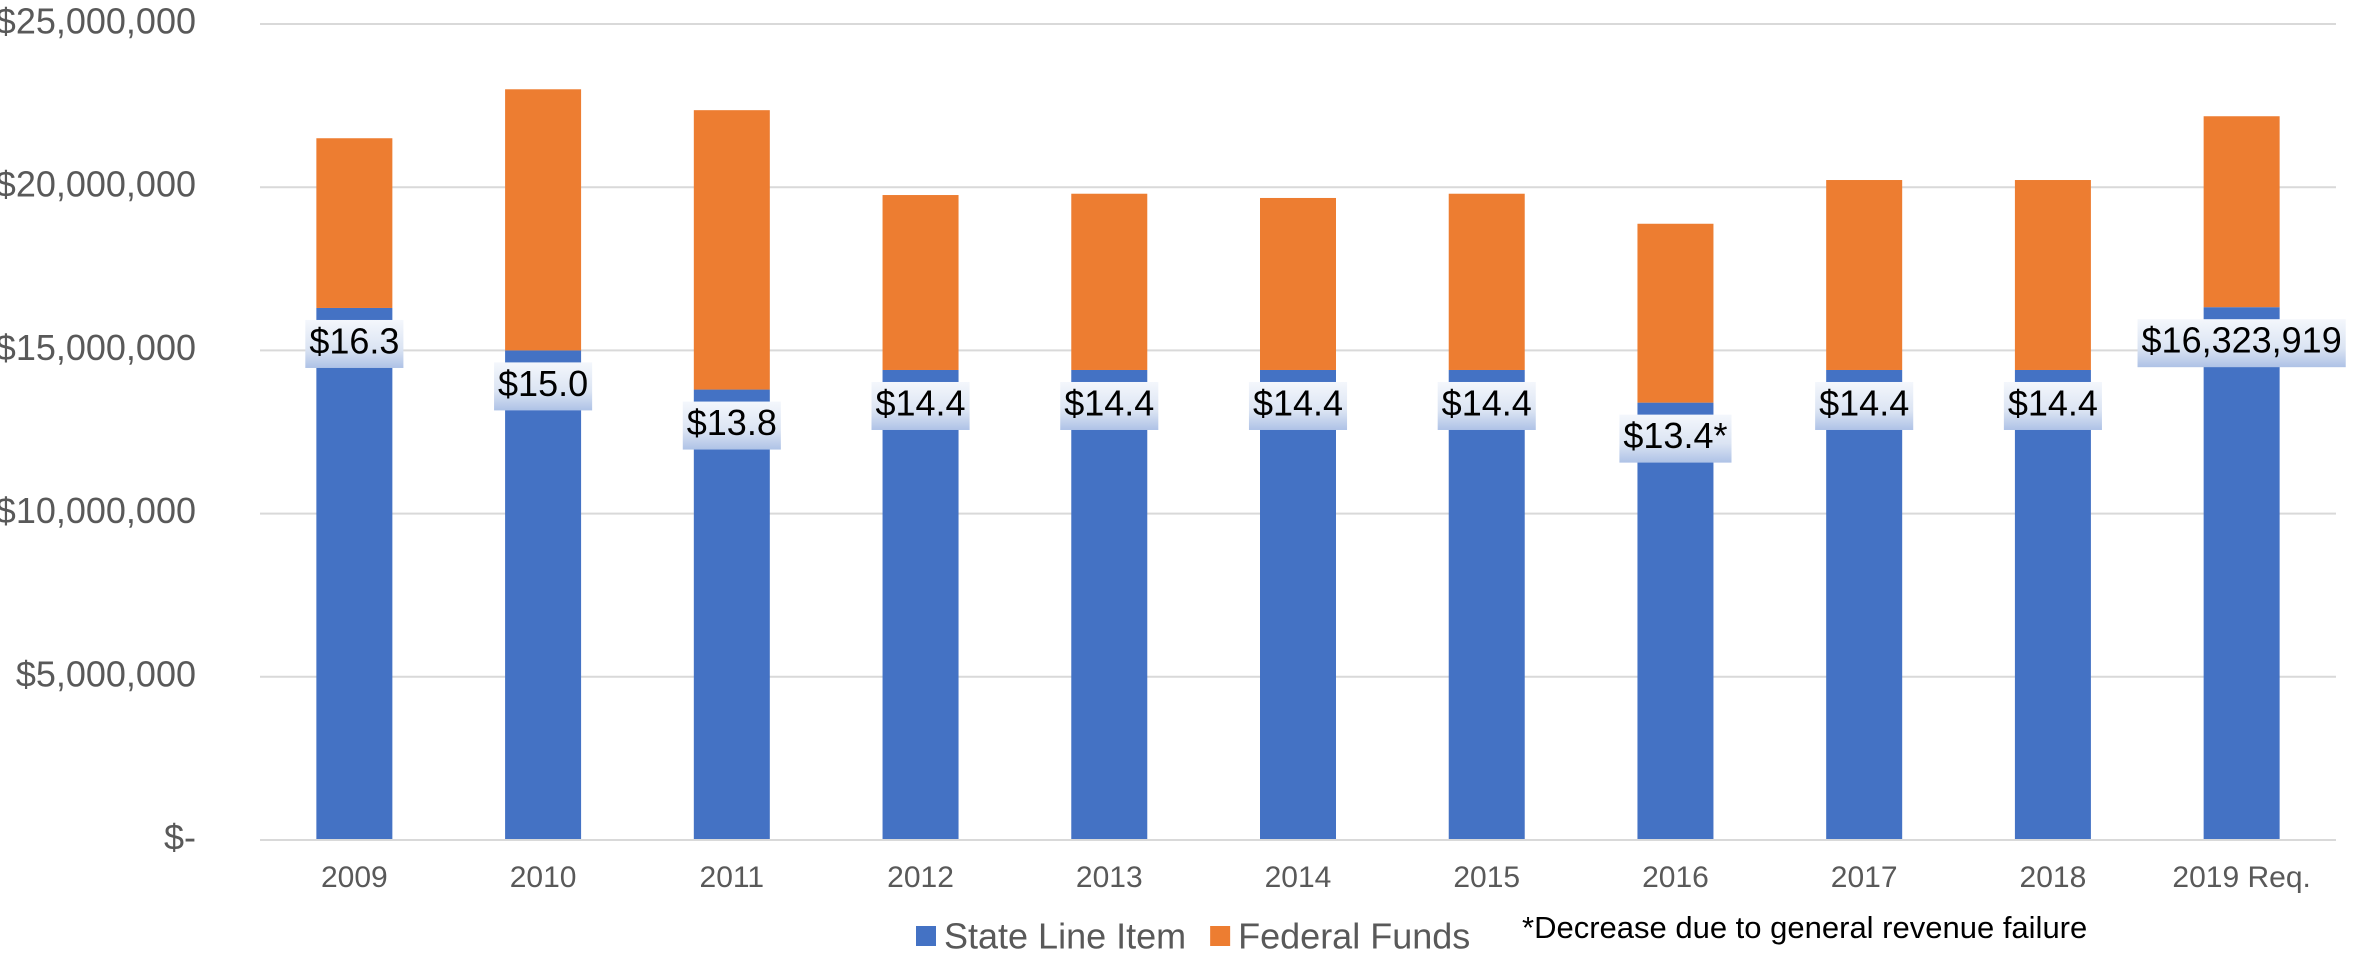 The height and width of the screenshot is (956, 2374). I want to click on x-tick-label: 2013, so click(1109, 877).